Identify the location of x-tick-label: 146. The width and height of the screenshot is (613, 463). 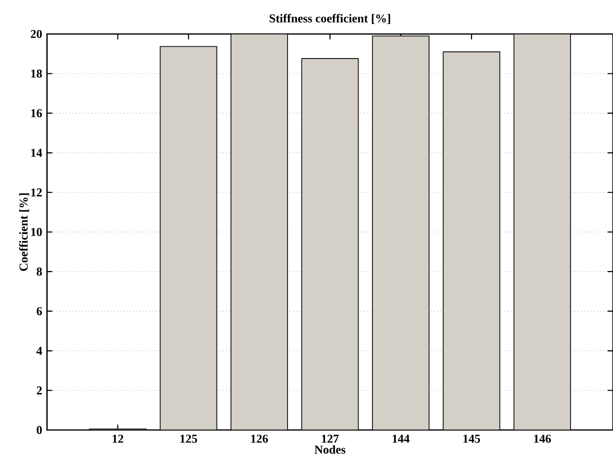
(542, 438).